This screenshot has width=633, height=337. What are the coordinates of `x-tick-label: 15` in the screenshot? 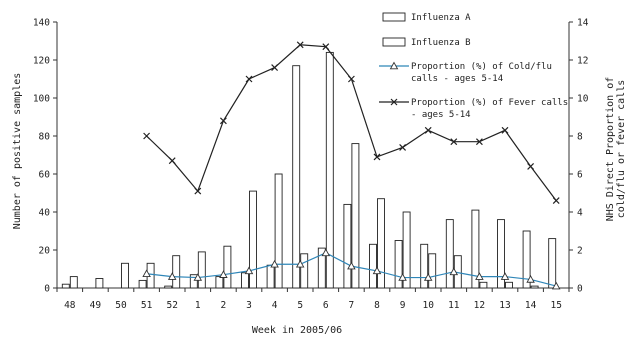 It's located at (555, 305).